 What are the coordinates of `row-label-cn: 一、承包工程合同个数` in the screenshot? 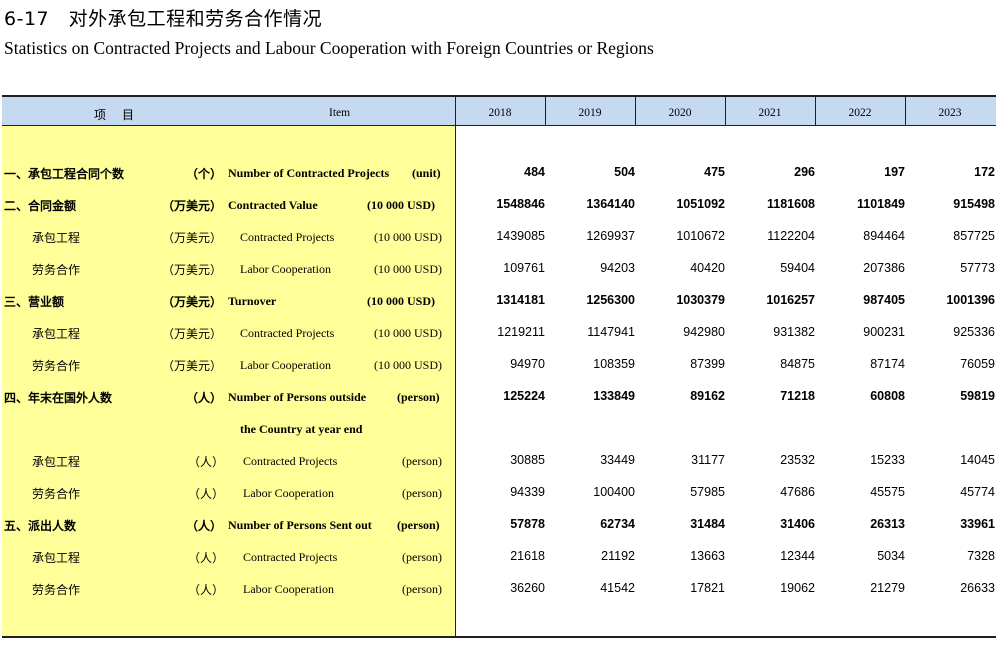 It's located at (64, 174).